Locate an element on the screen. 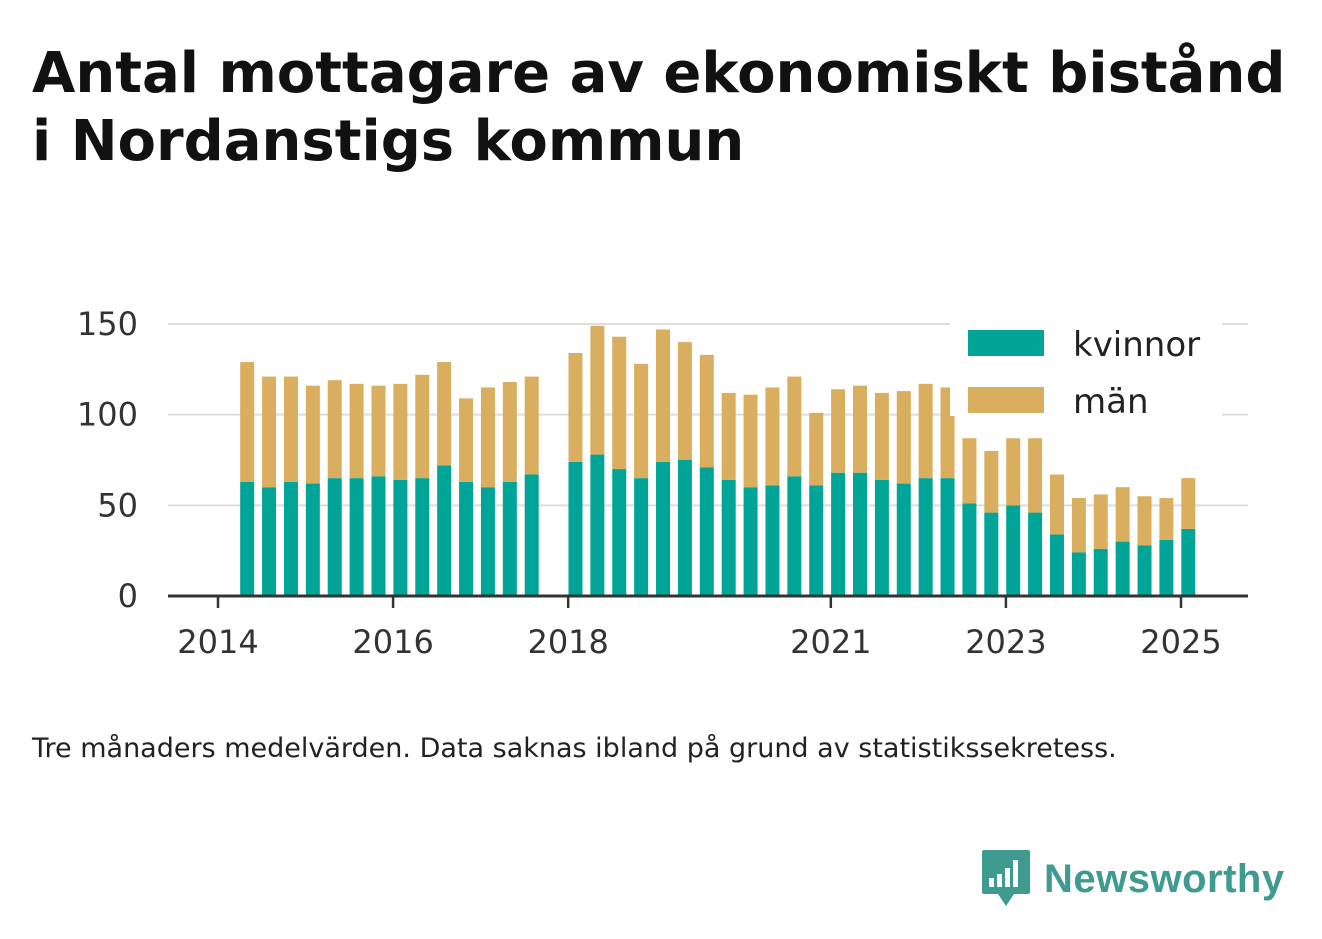  x-axis: 2014 2016 2018 2021 2023 2025 is located at coordinates (708, 627).